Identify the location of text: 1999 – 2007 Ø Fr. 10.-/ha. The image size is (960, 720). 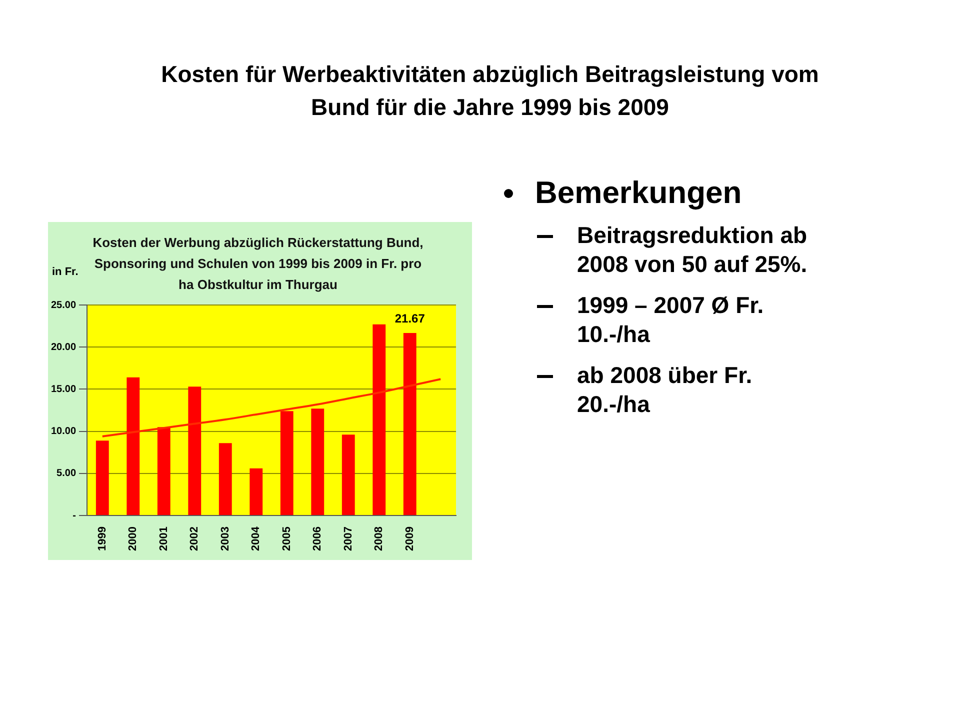
(670, 319).